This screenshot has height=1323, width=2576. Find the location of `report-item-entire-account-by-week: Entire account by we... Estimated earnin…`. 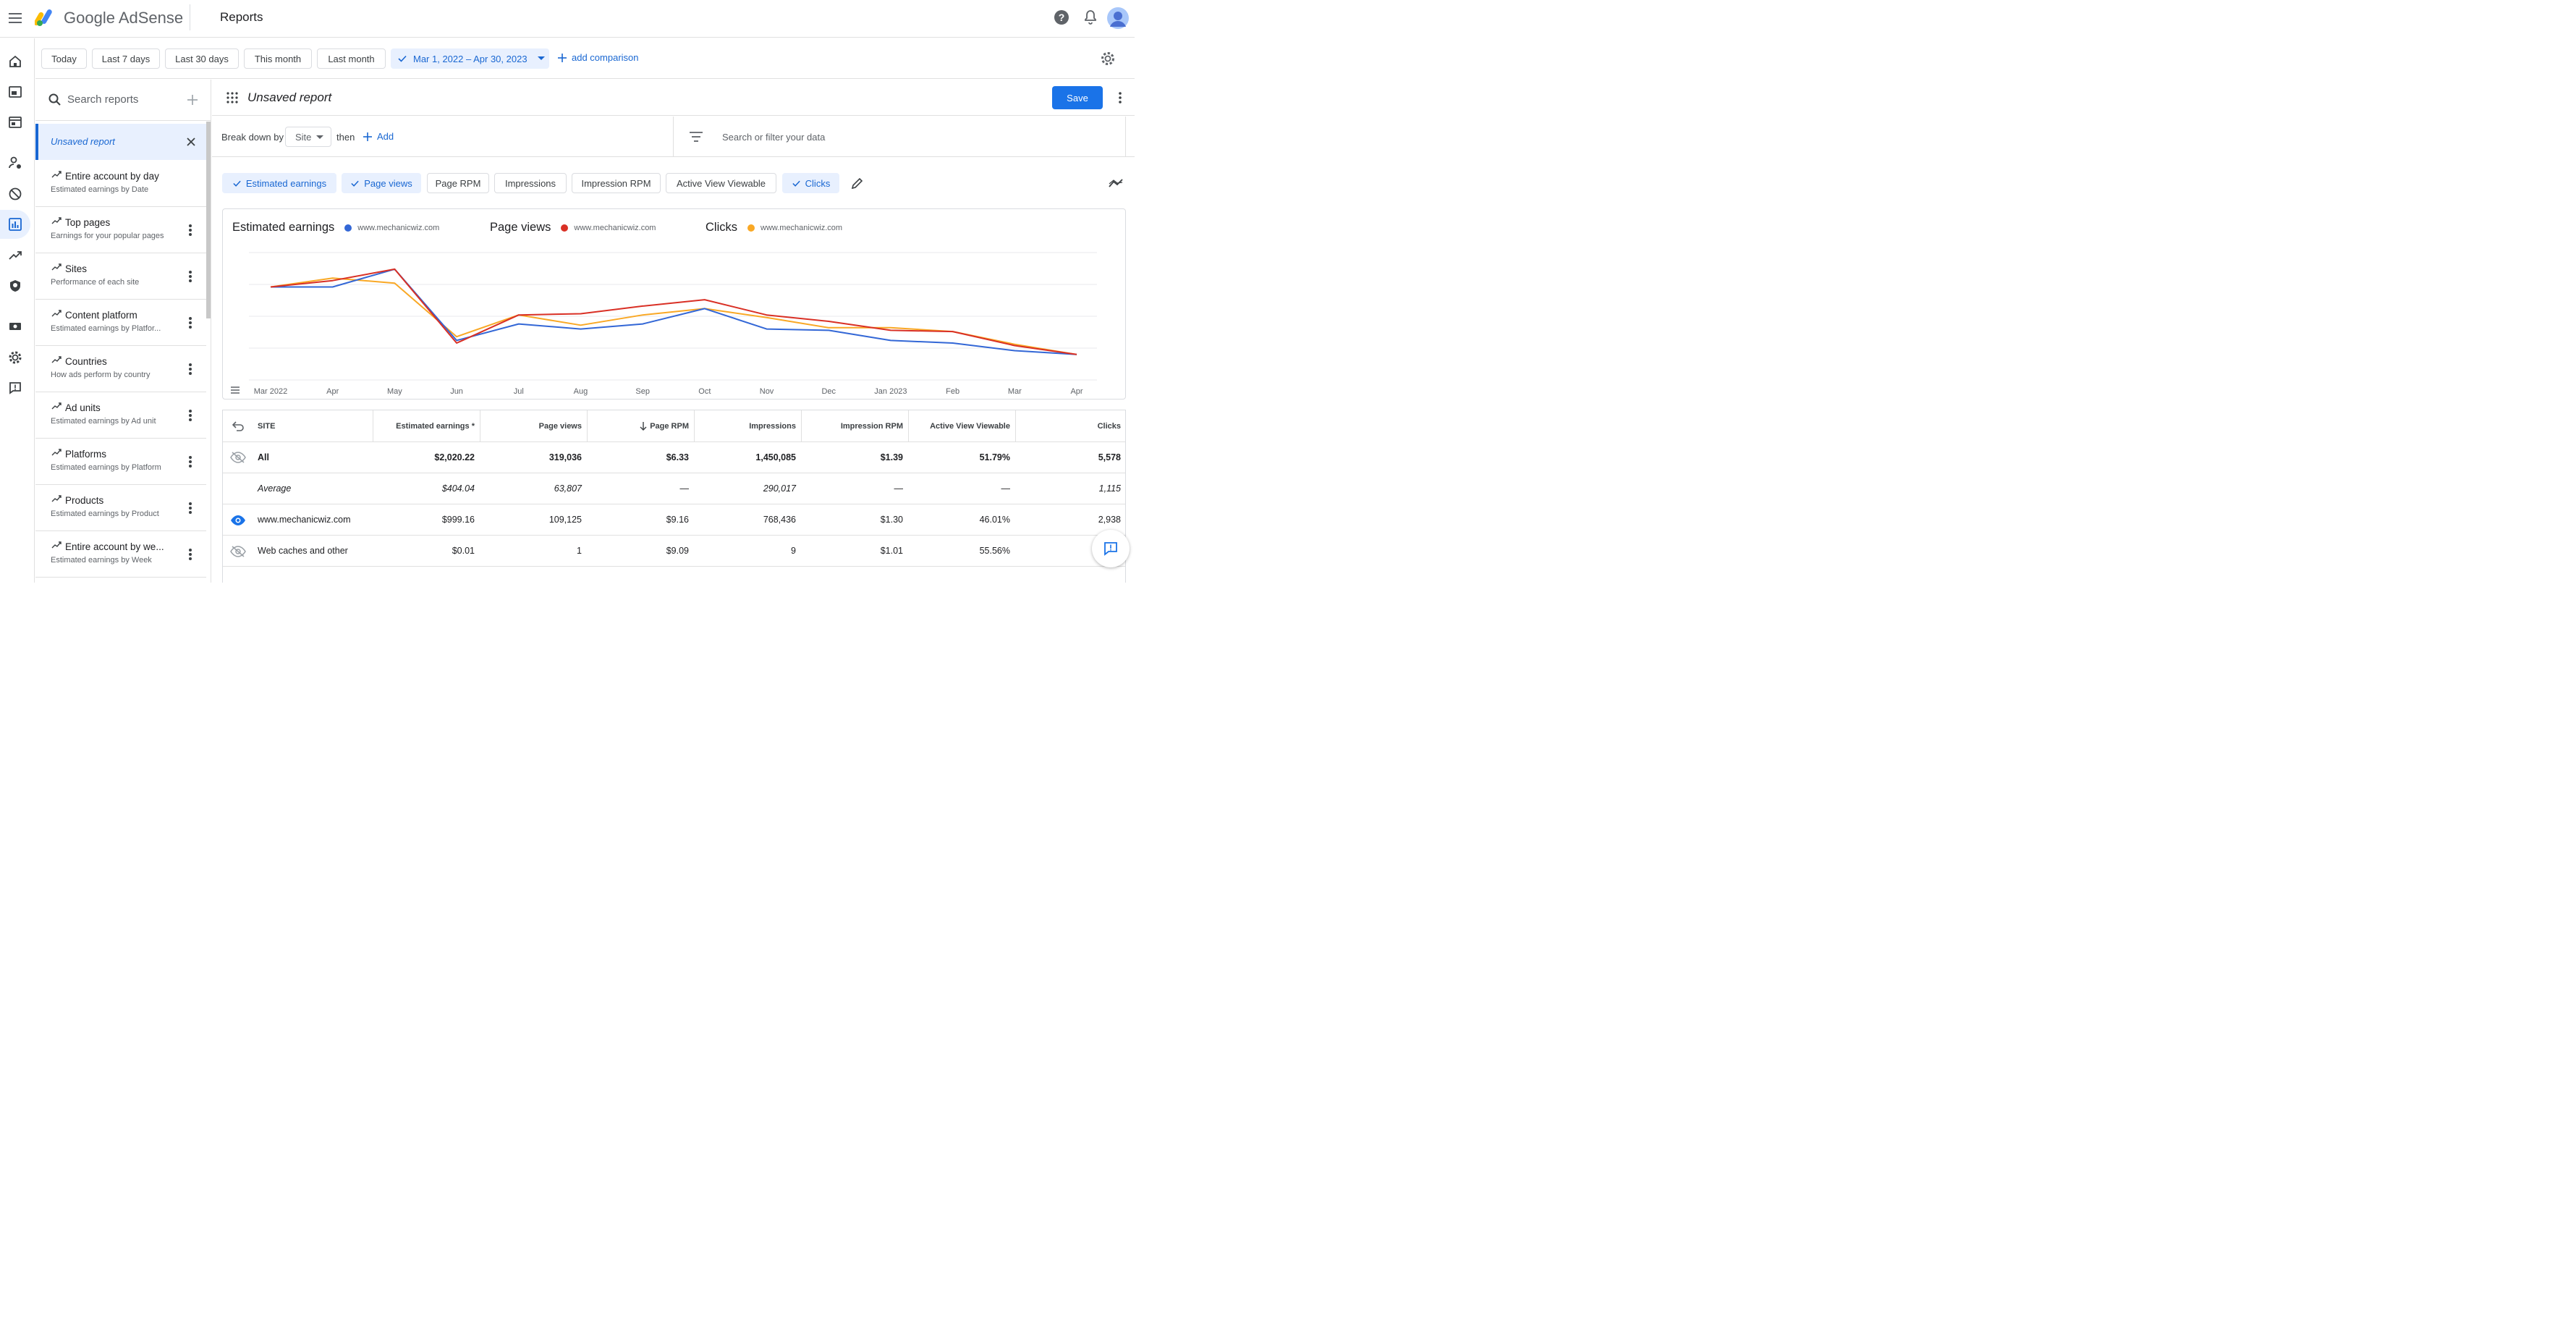

report-item-entire-account-by-week: Entire account by we... Estimated earnin… is located at coordinates (120, 554).